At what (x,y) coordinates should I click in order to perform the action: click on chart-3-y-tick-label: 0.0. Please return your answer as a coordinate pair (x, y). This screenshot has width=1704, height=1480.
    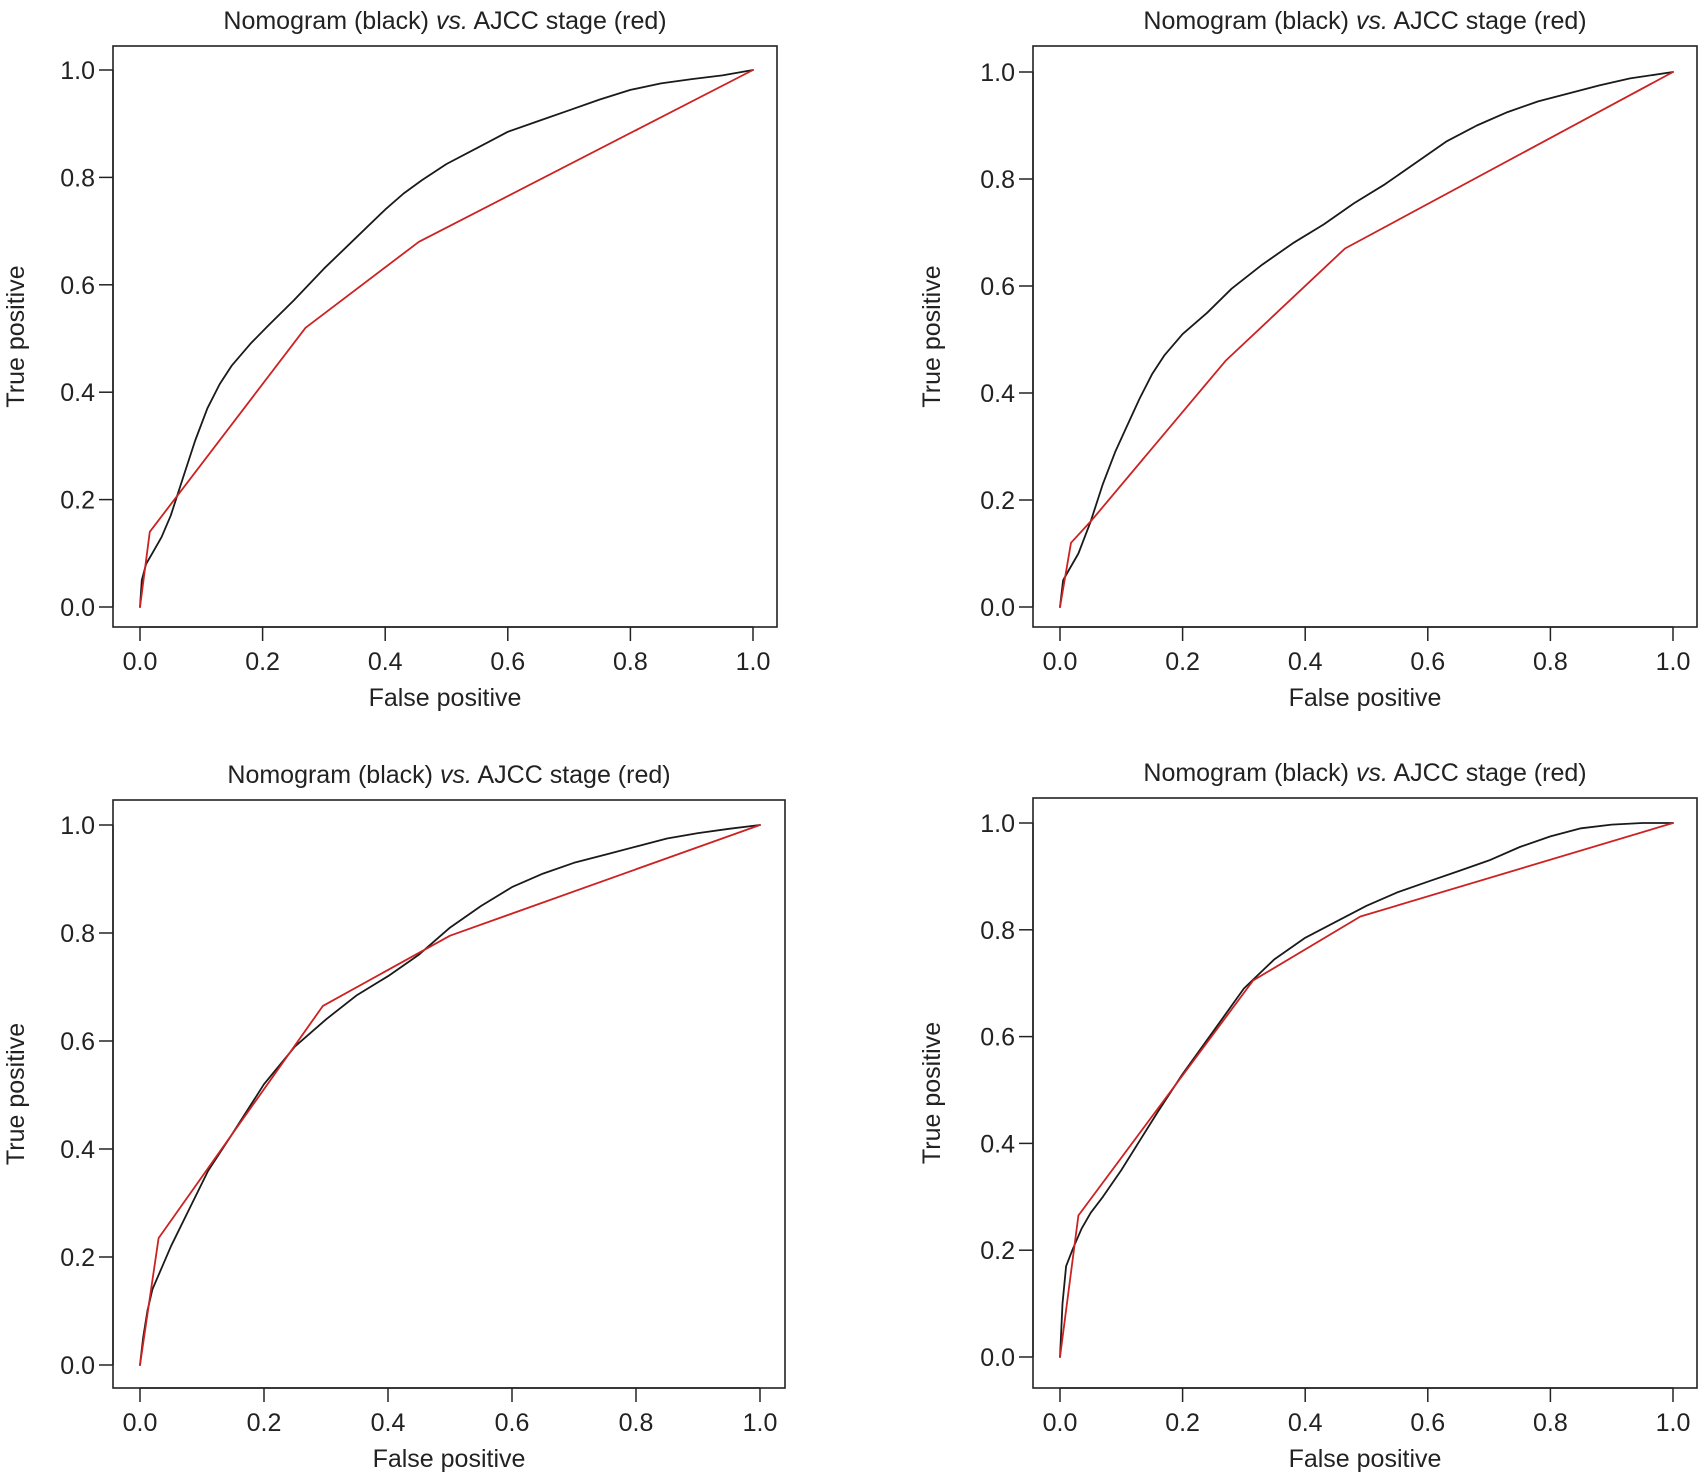
    Looking at the image, I should click on (77, 1366).